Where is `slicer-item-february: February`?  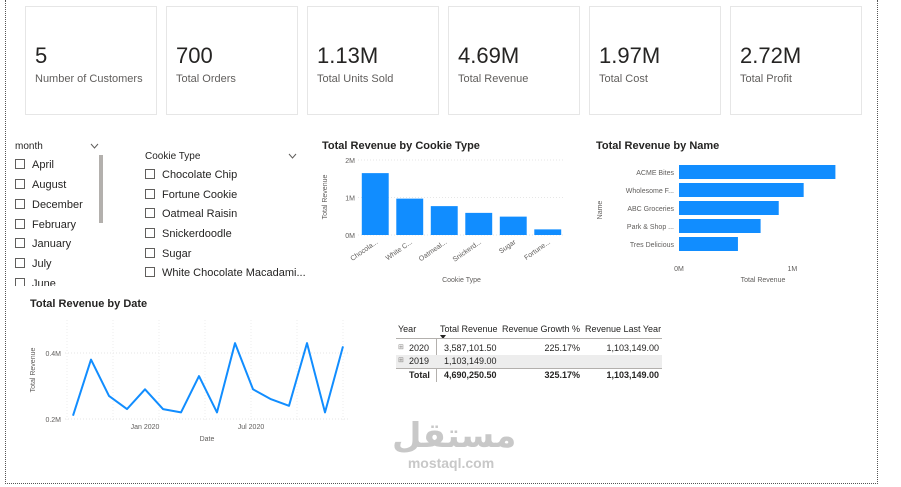 slicer-item-february: February is located at coordinates (45, 225).